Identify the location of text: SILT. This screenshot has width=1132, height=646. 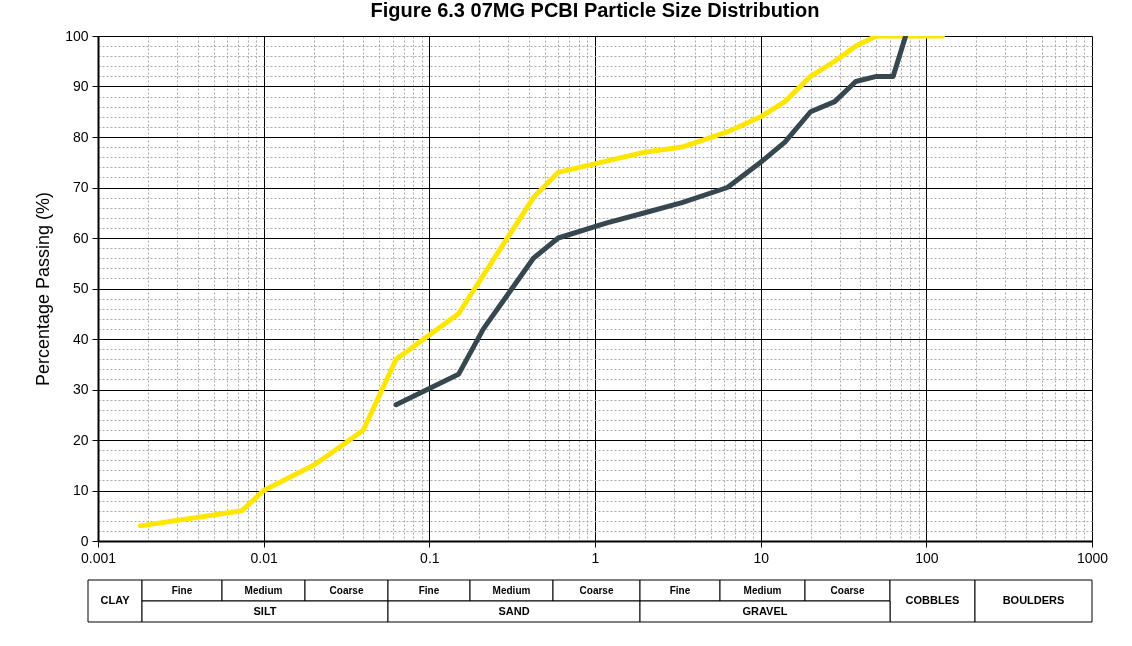
(265, 610).